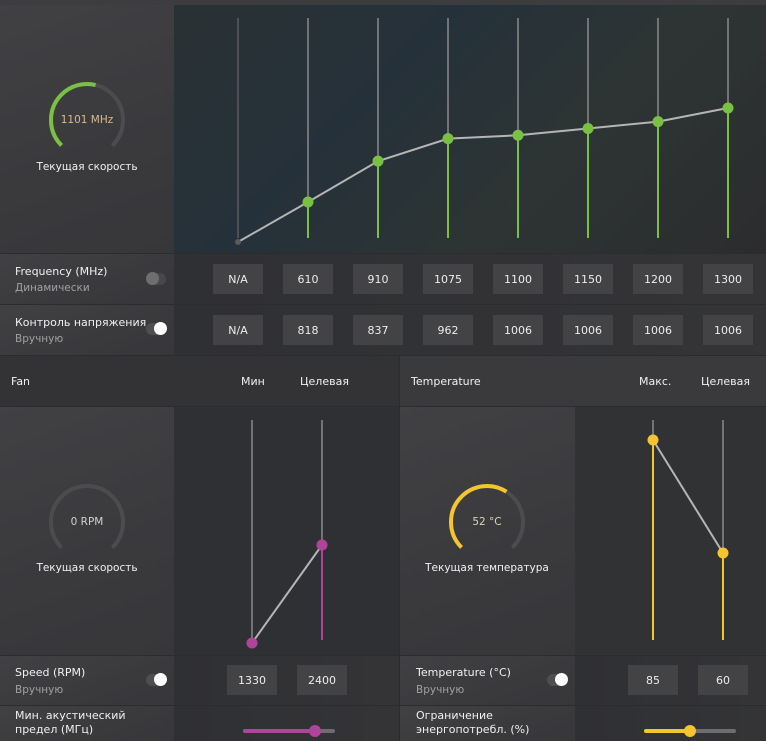 This screenshot has height=741, width=766. What do you see at coordinates (314, 731) in the screenshot?
I see `acoustic-slider-handle` at bounding box center [314, 731].